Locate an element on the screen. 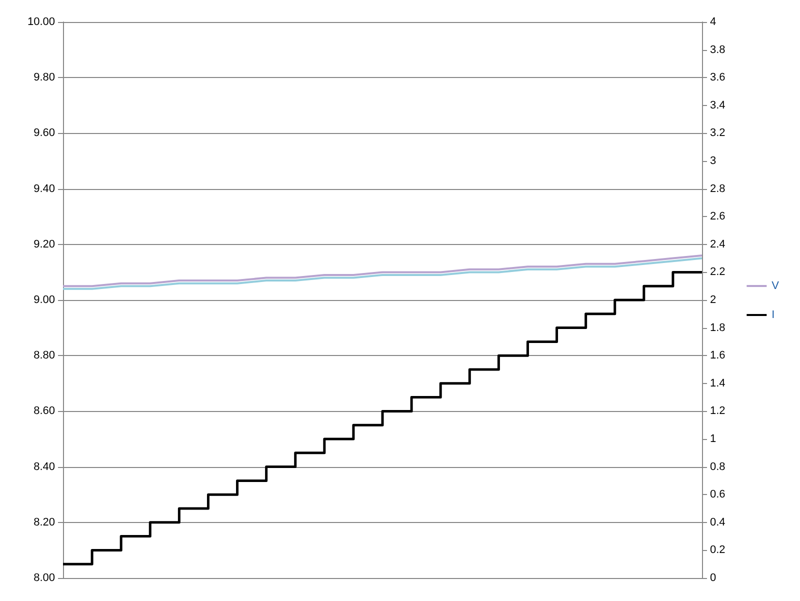 The width and height of the screenshot is (800, 601). y2-tick-label: 1.4 is located at coordinates (718, 383).